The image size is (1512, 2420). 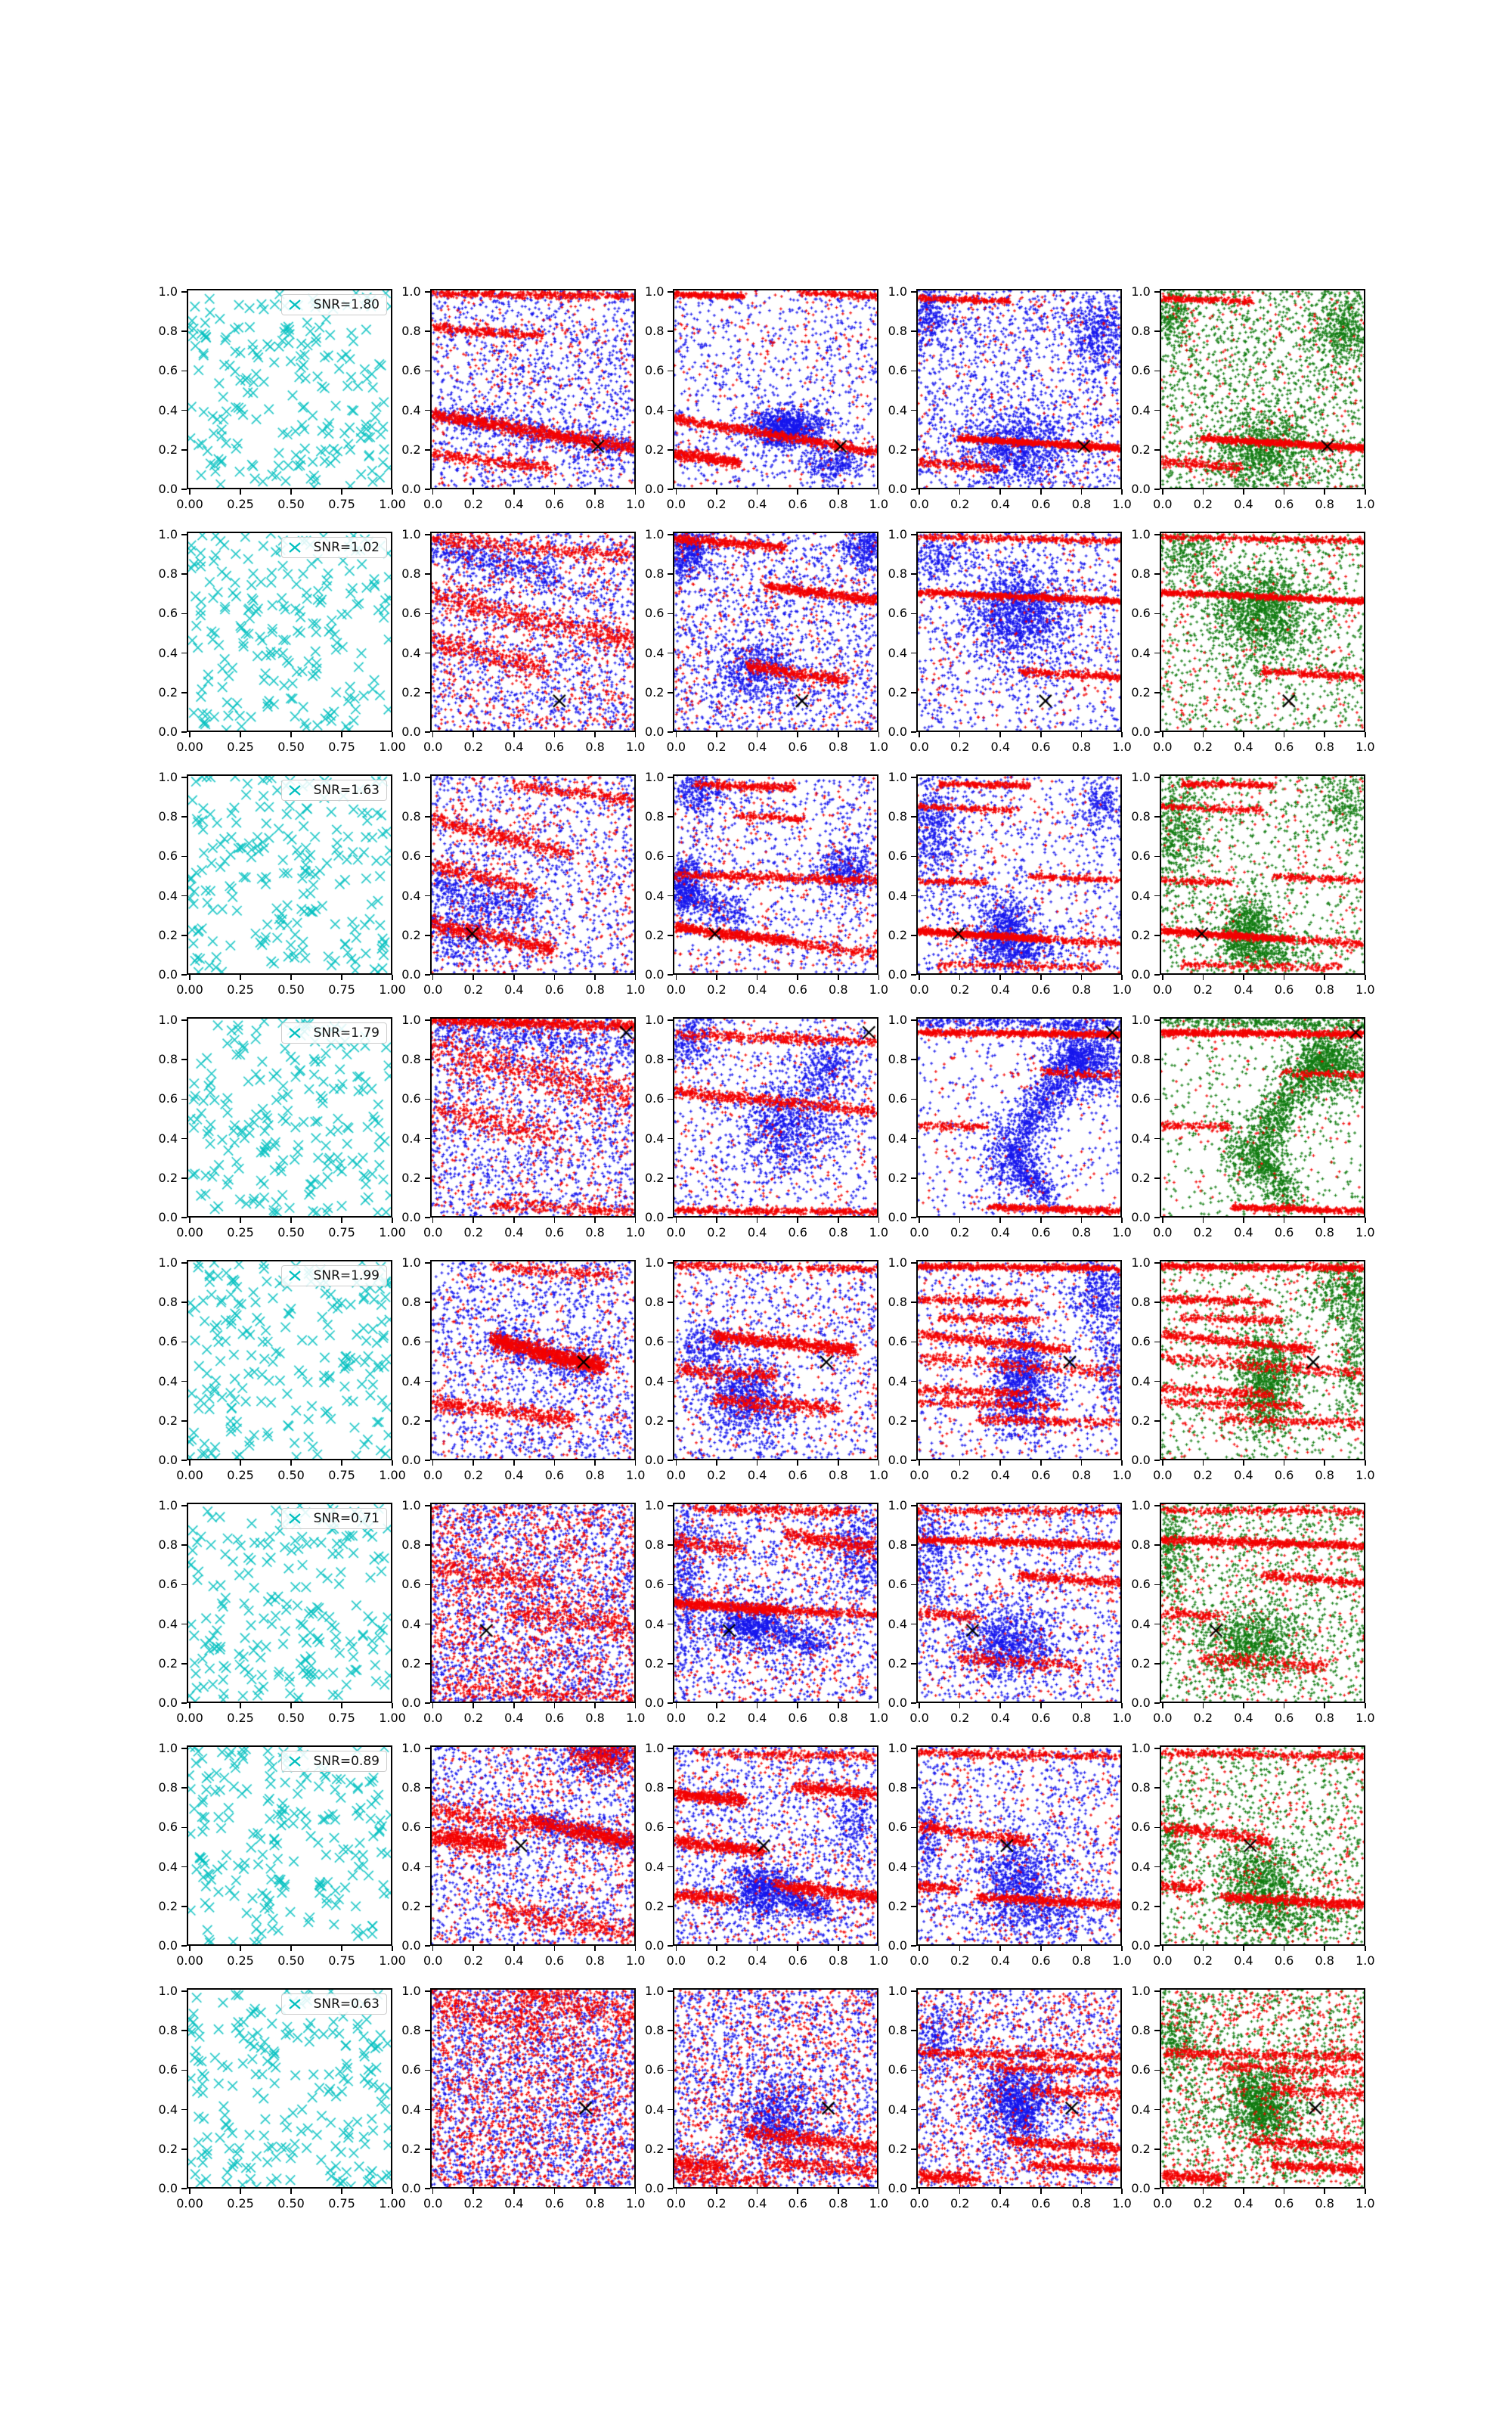 What do you see at coordinates (289, 1360) in the screenshot?
I see `scatter-canvas-r5c1` at bounding box center [289, 1360].